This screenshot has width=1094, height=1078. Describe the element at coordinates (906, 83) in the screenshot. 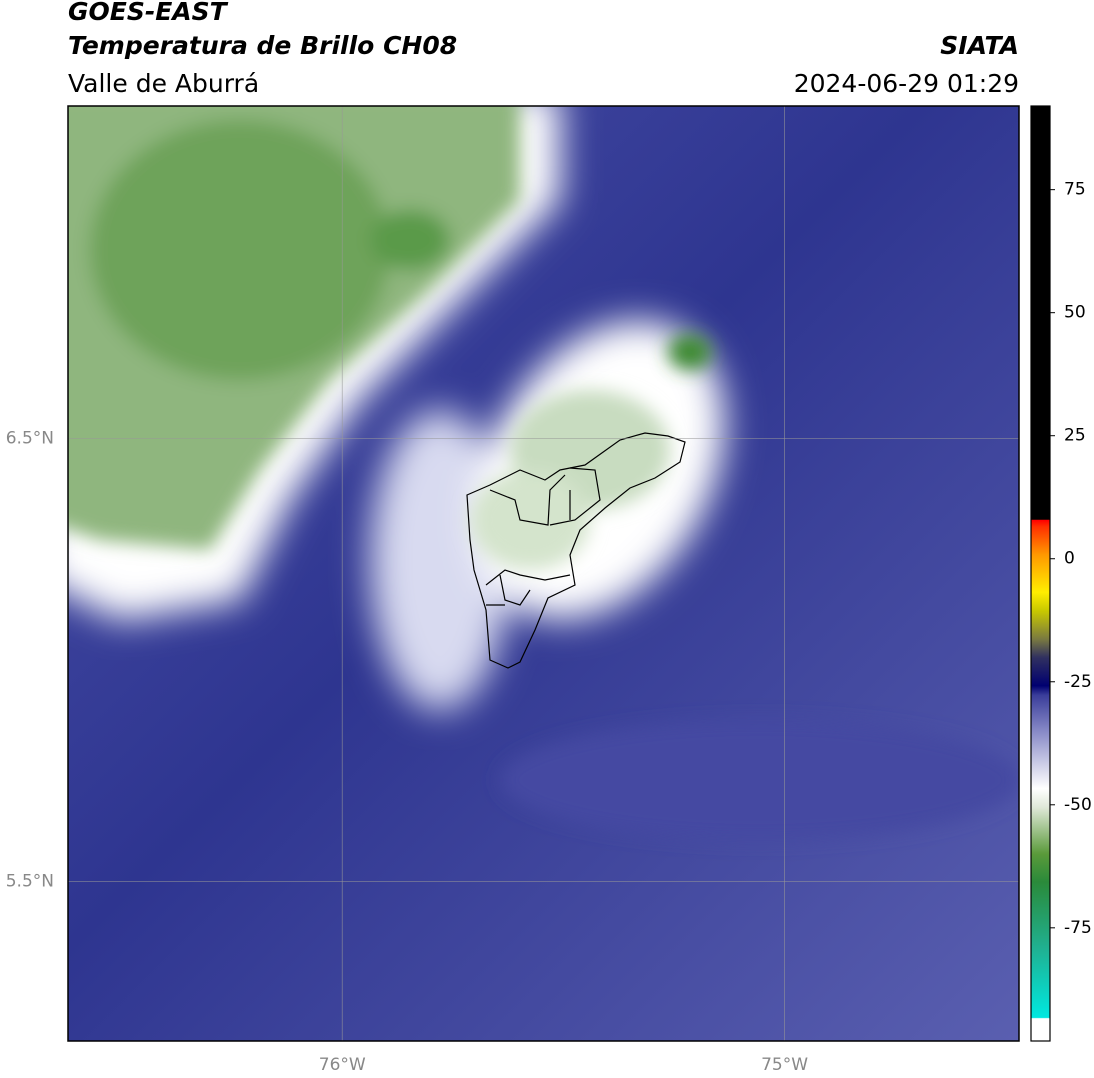

I see `datetime: 2024-06-29 01:29` at that location.